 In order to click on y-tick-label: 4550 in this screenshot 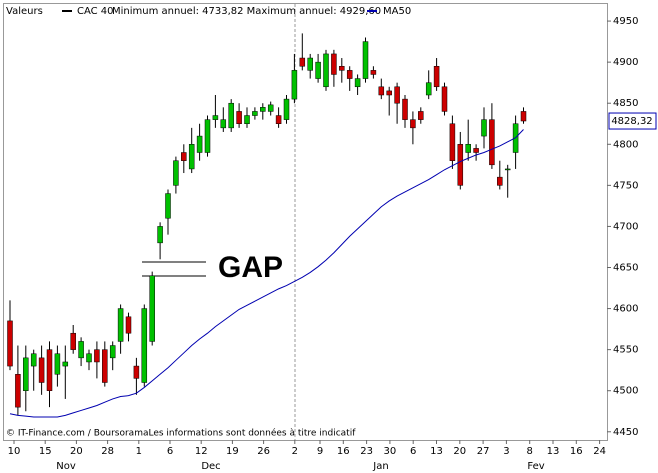, I will do `click(625, 350)`.